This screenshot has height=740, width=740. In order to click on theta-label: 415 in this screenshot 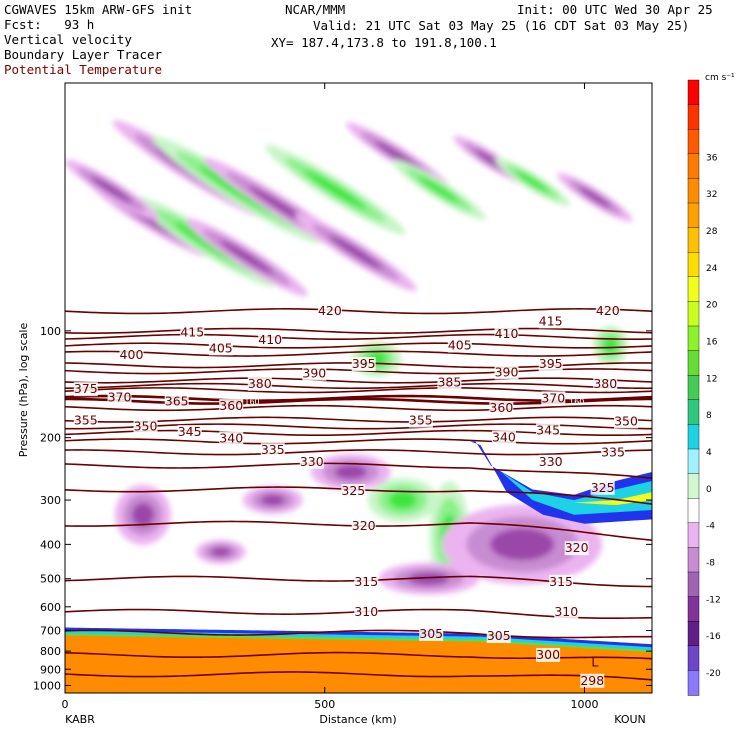, I will do `click(192, 331)`.